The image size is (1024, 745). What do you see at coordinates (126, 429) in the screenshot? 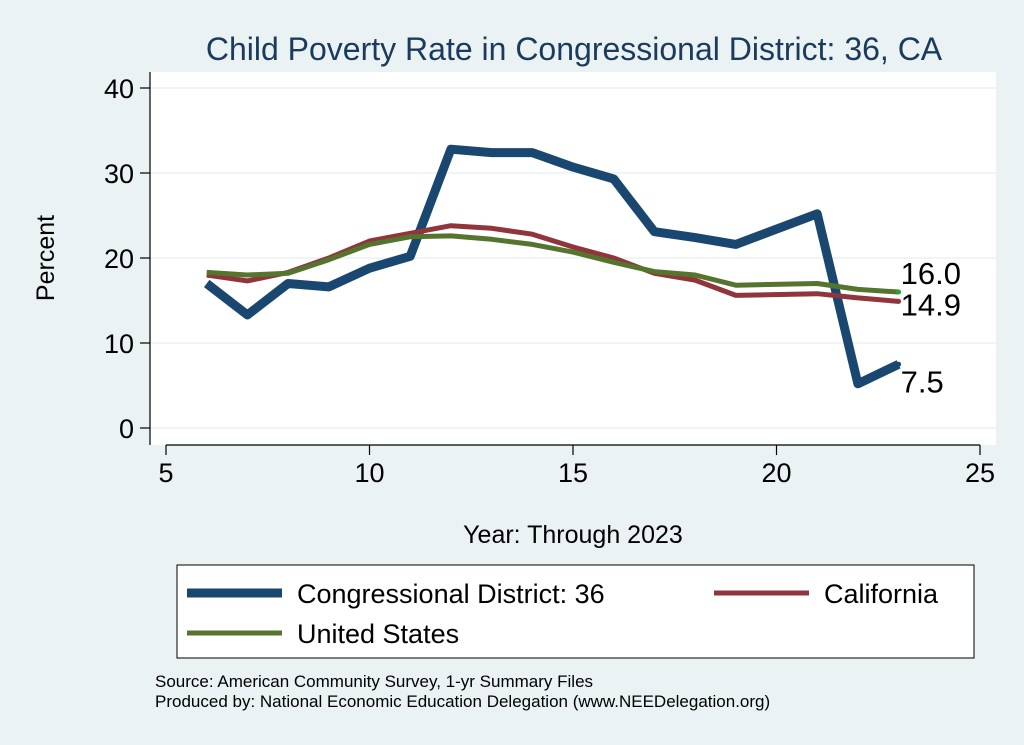
I see `y-tick-label: 0` at bounding box center [126, 429].